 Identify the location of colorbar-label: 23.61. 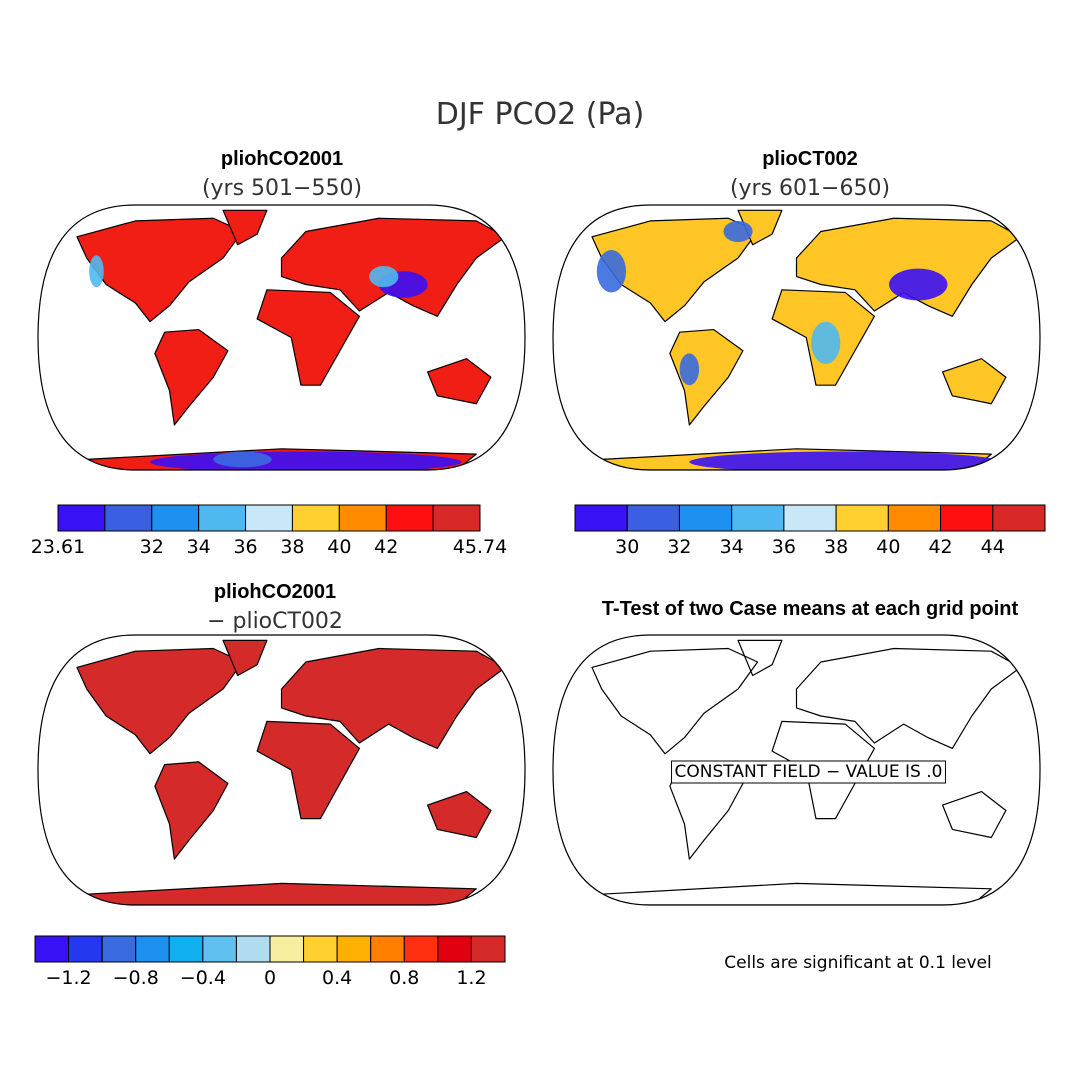
(58, 547).